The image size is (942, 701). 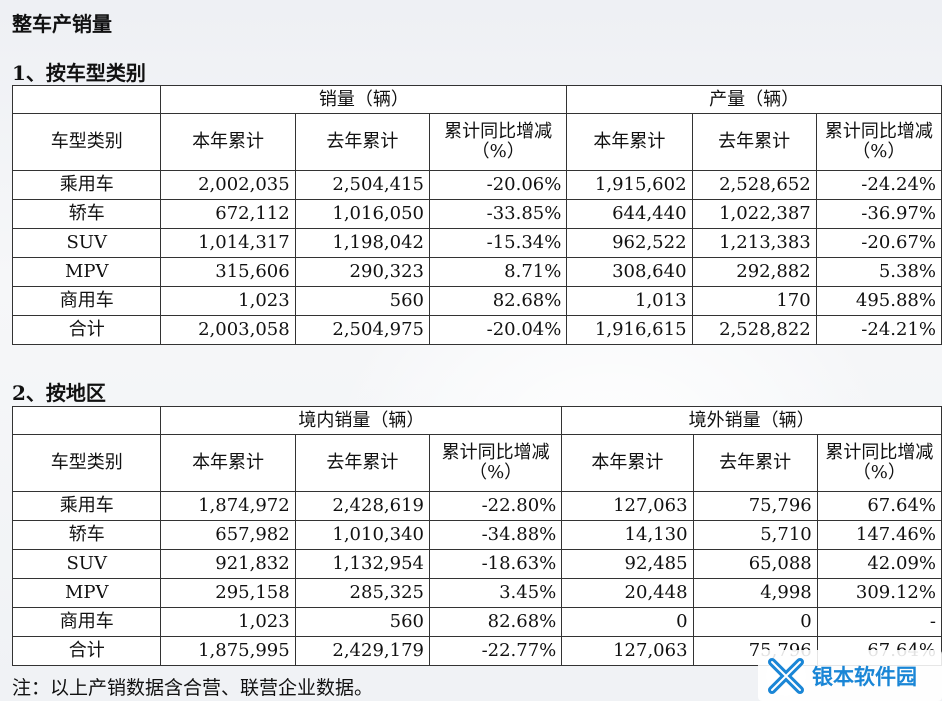 I want to click on table-row: 商用车 1,023 560 82.68% 0 0-, so click(x=476, y=622).